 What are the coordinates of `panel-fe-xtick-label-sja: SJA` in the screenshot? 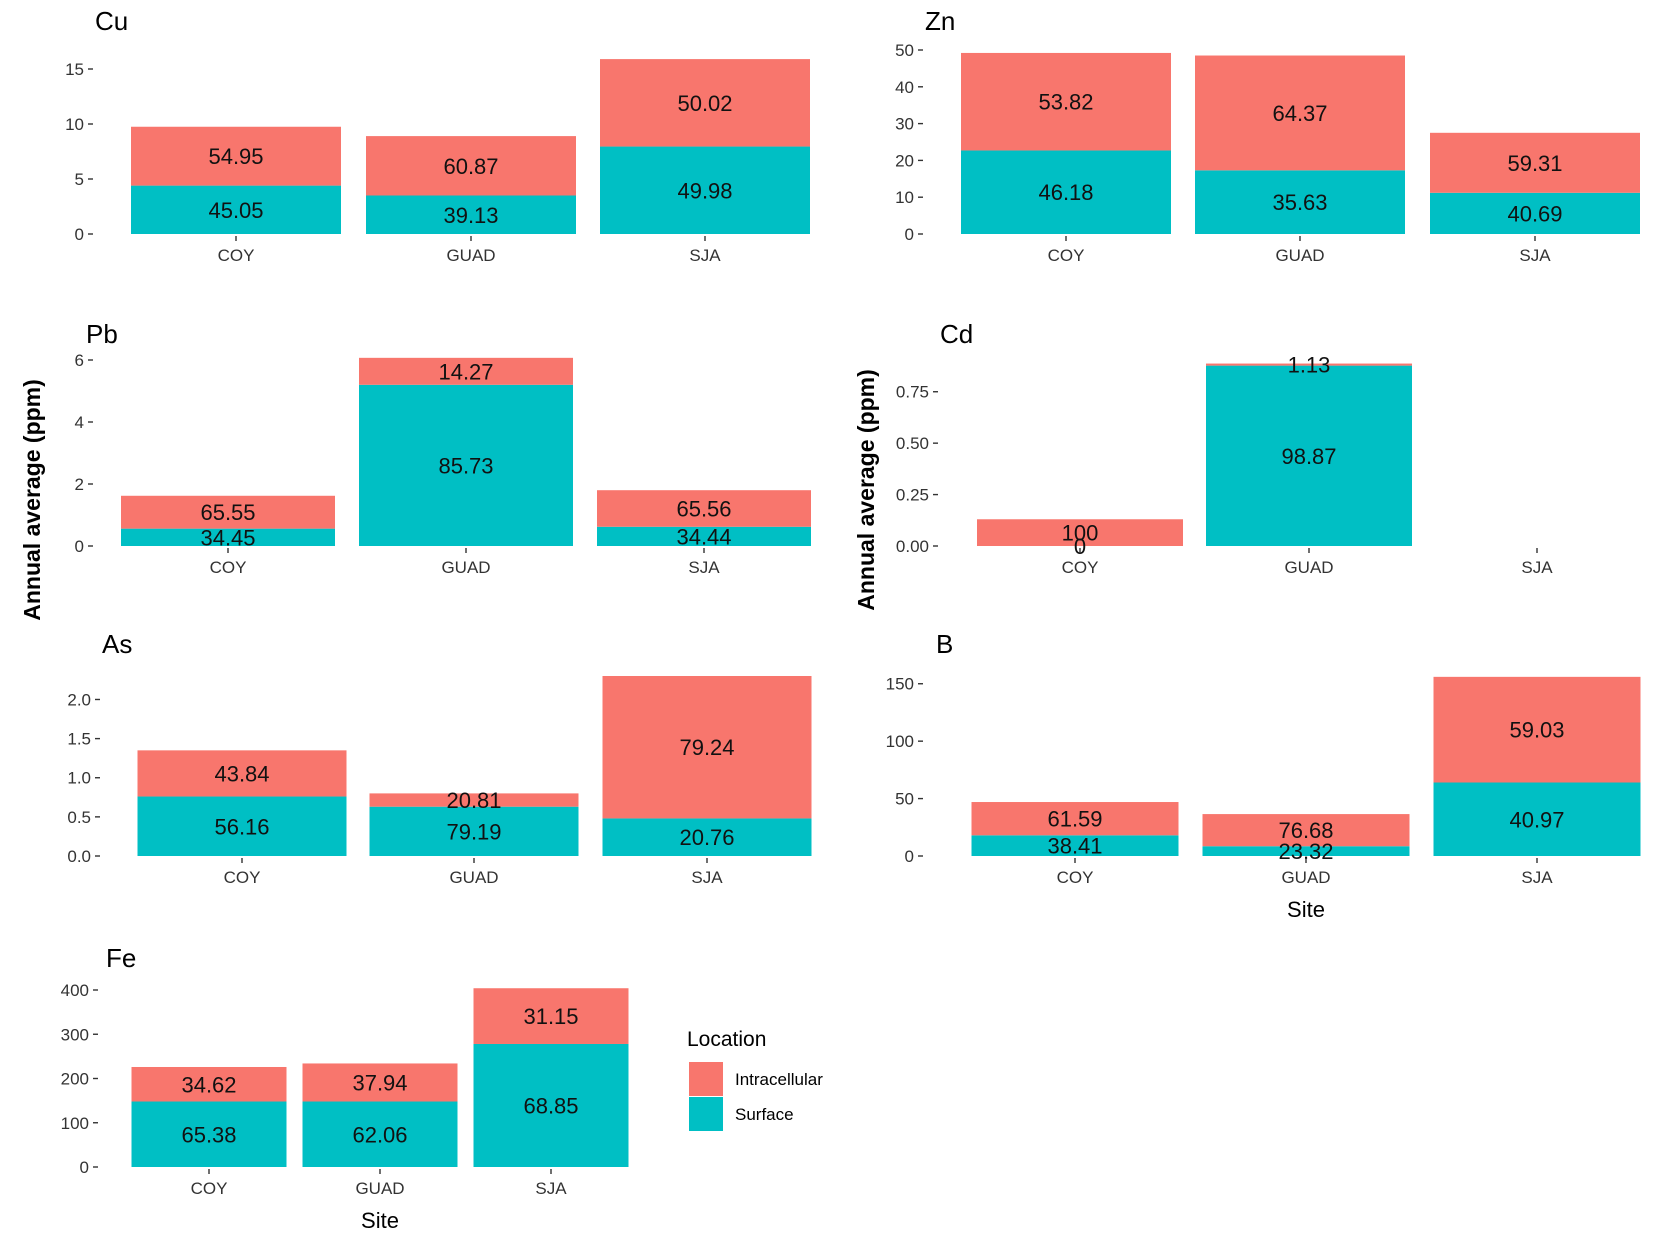 It's located at (551, 1188).